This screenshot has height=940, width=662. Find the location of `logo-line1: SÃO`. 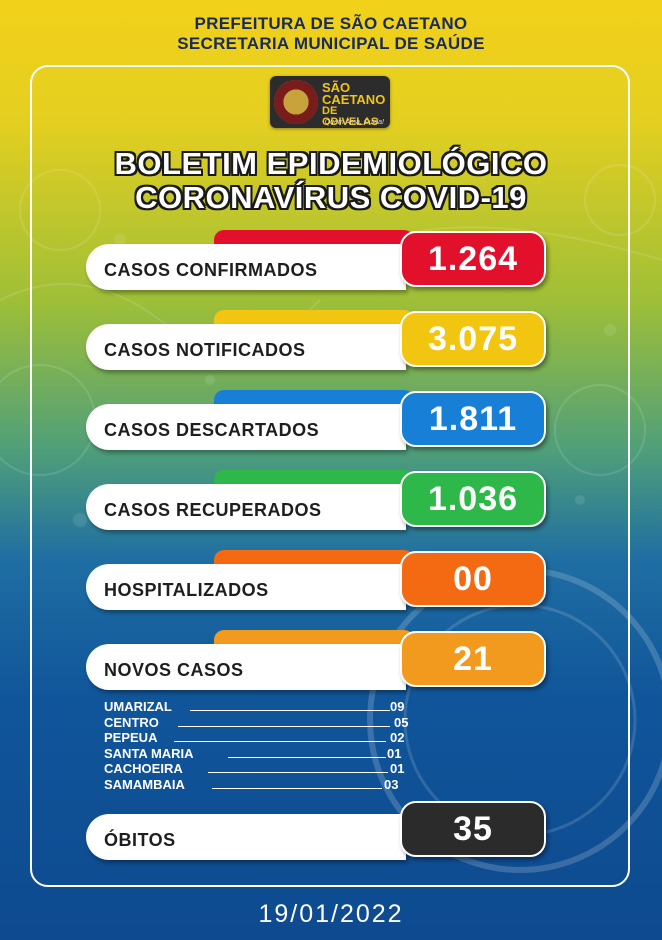

logo-line1: SÃO is located at coordinates (336, 87).